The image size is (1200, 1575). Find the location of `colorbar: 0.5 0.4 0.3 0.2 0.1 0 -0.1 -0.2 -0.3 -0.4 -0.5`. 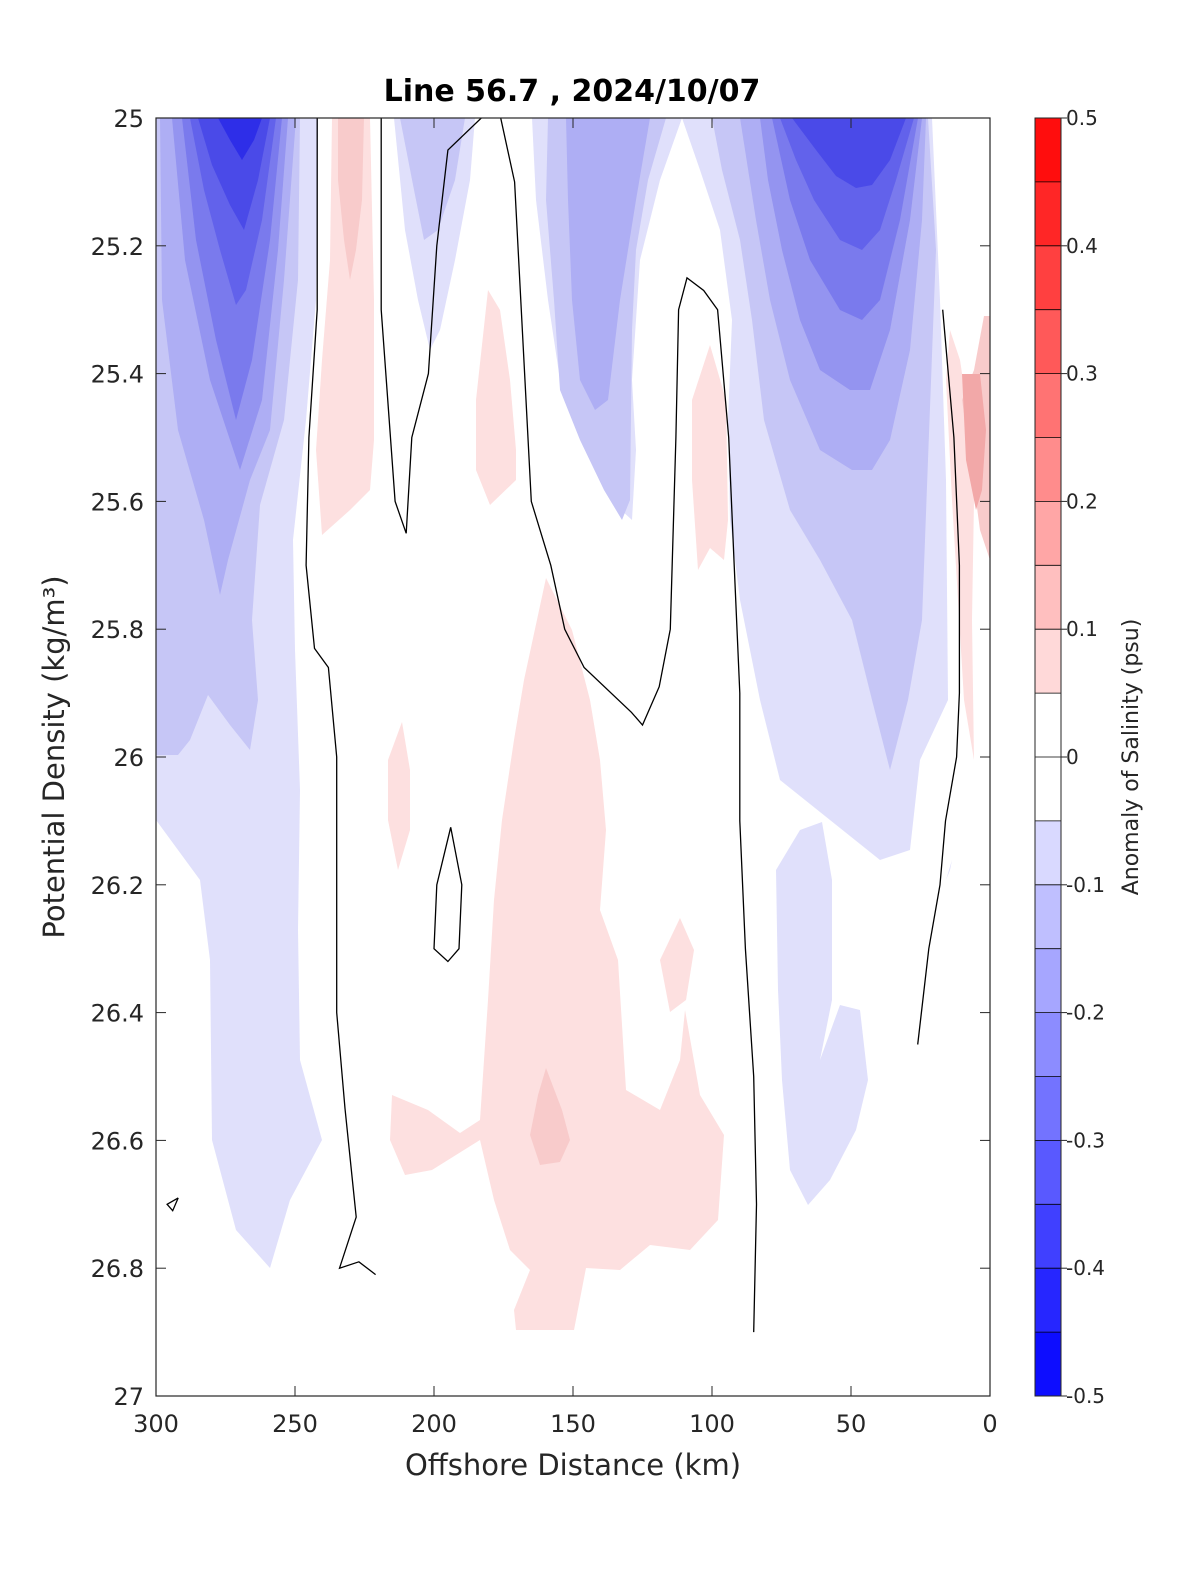

colorbar: 0.5 0.4 0.3 0.2 0.1 0 -0.1 -0.2 -0.3 -0.4 -0.5 is located at coordinates (1069, 757).